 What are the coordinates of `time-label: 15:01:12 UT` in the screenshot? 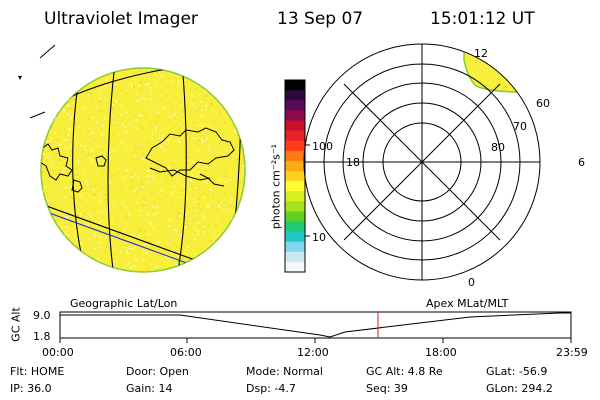 It's located at (482, 19).